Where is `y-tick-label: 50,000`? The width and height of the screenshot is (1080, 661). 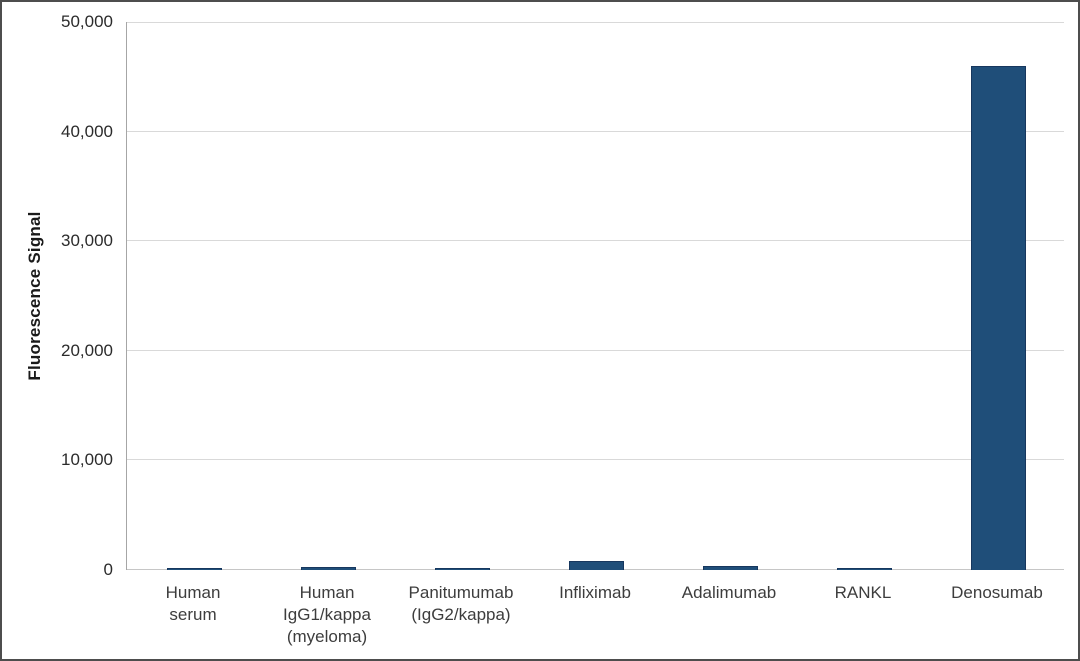
y-tick-label: 50,000 is located at coordinates (87, 21).